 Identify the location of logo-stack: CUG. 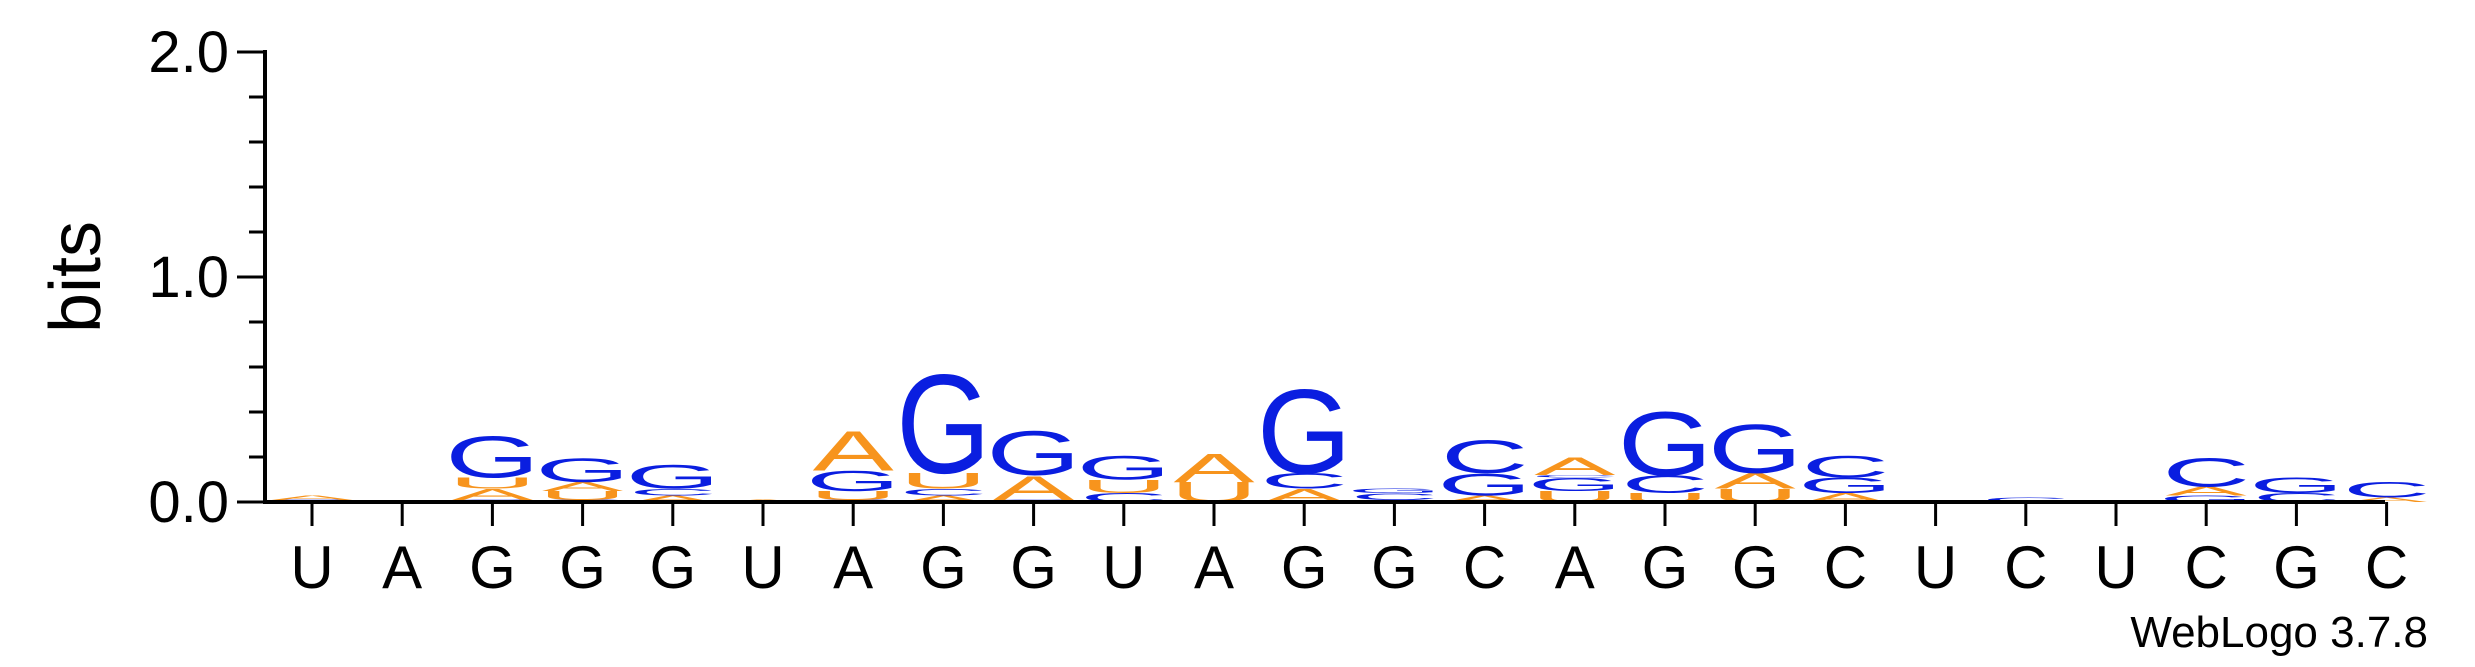
(1124, 476).